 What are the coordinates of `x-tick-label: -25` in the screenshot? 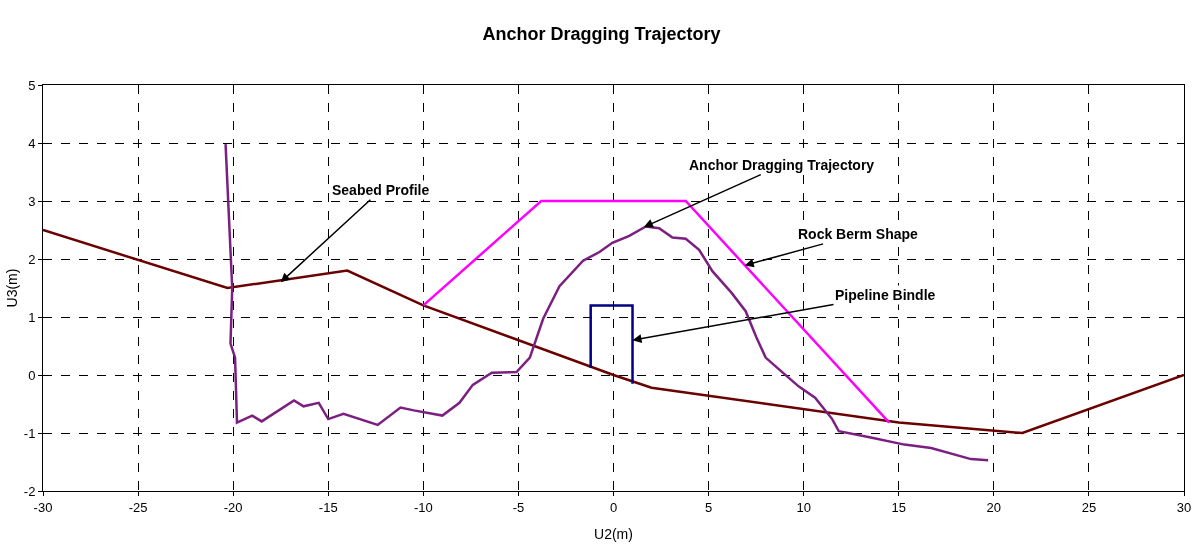 It's located at (138, 507).